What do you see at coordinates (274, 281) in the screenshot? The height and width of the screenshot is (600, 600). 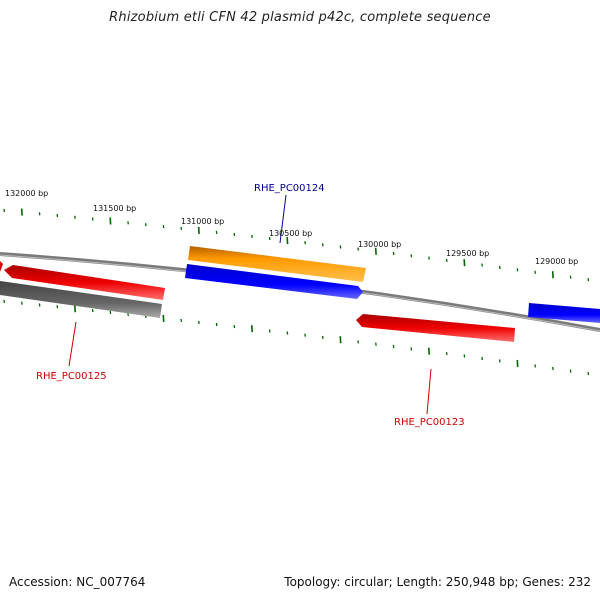 I see `gene-feature-blue` at bounding box center [274, 281].